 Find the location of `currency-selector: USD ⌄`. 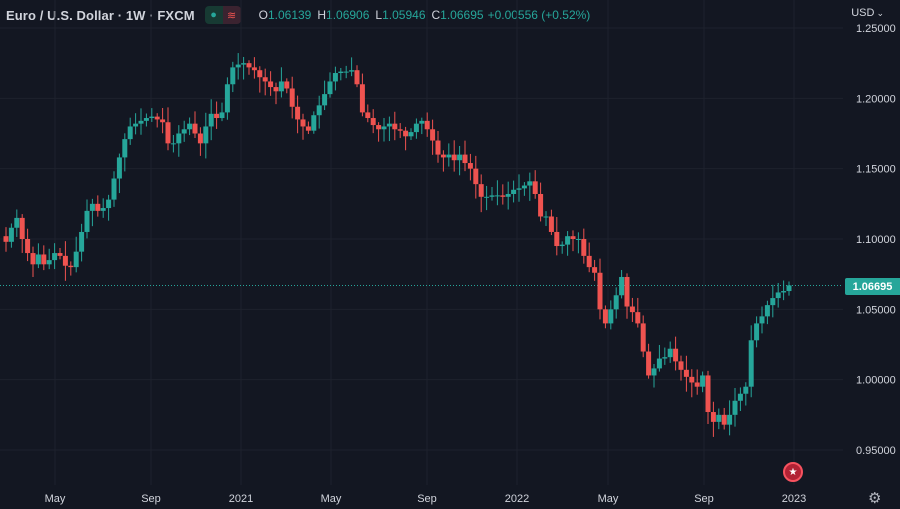

currency-selector: USD ⌄ is located at coordinates (867, 13).